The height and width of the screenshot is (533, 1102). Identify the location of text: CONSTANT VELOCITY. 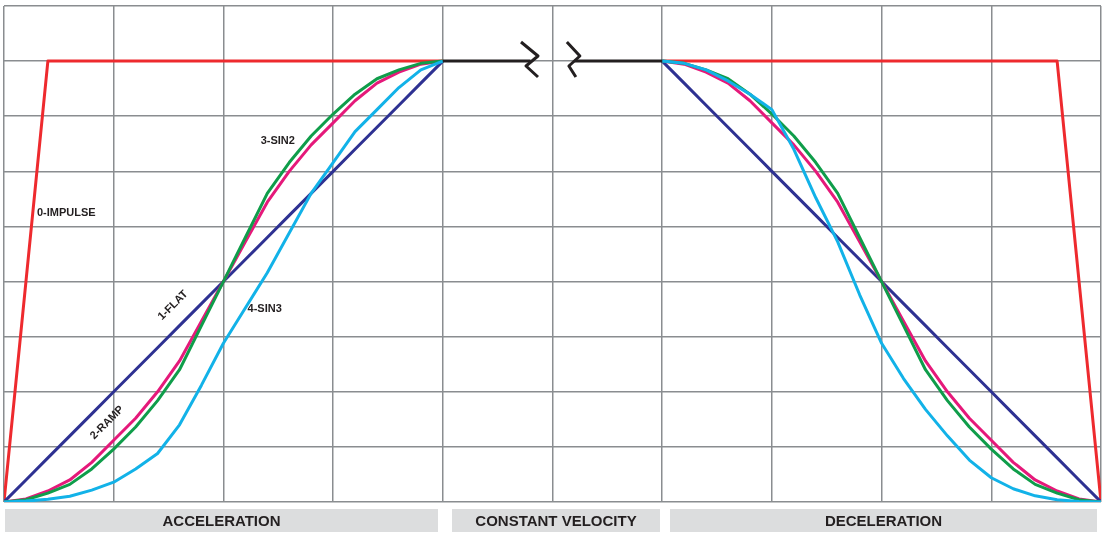
(556, 520).